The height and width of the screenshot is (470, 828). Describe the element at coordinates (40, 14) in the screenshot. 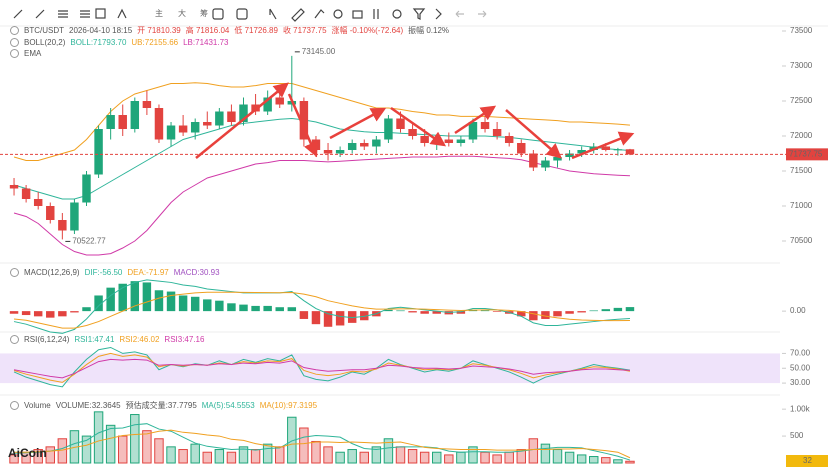

I see `tool-ray` at that location.